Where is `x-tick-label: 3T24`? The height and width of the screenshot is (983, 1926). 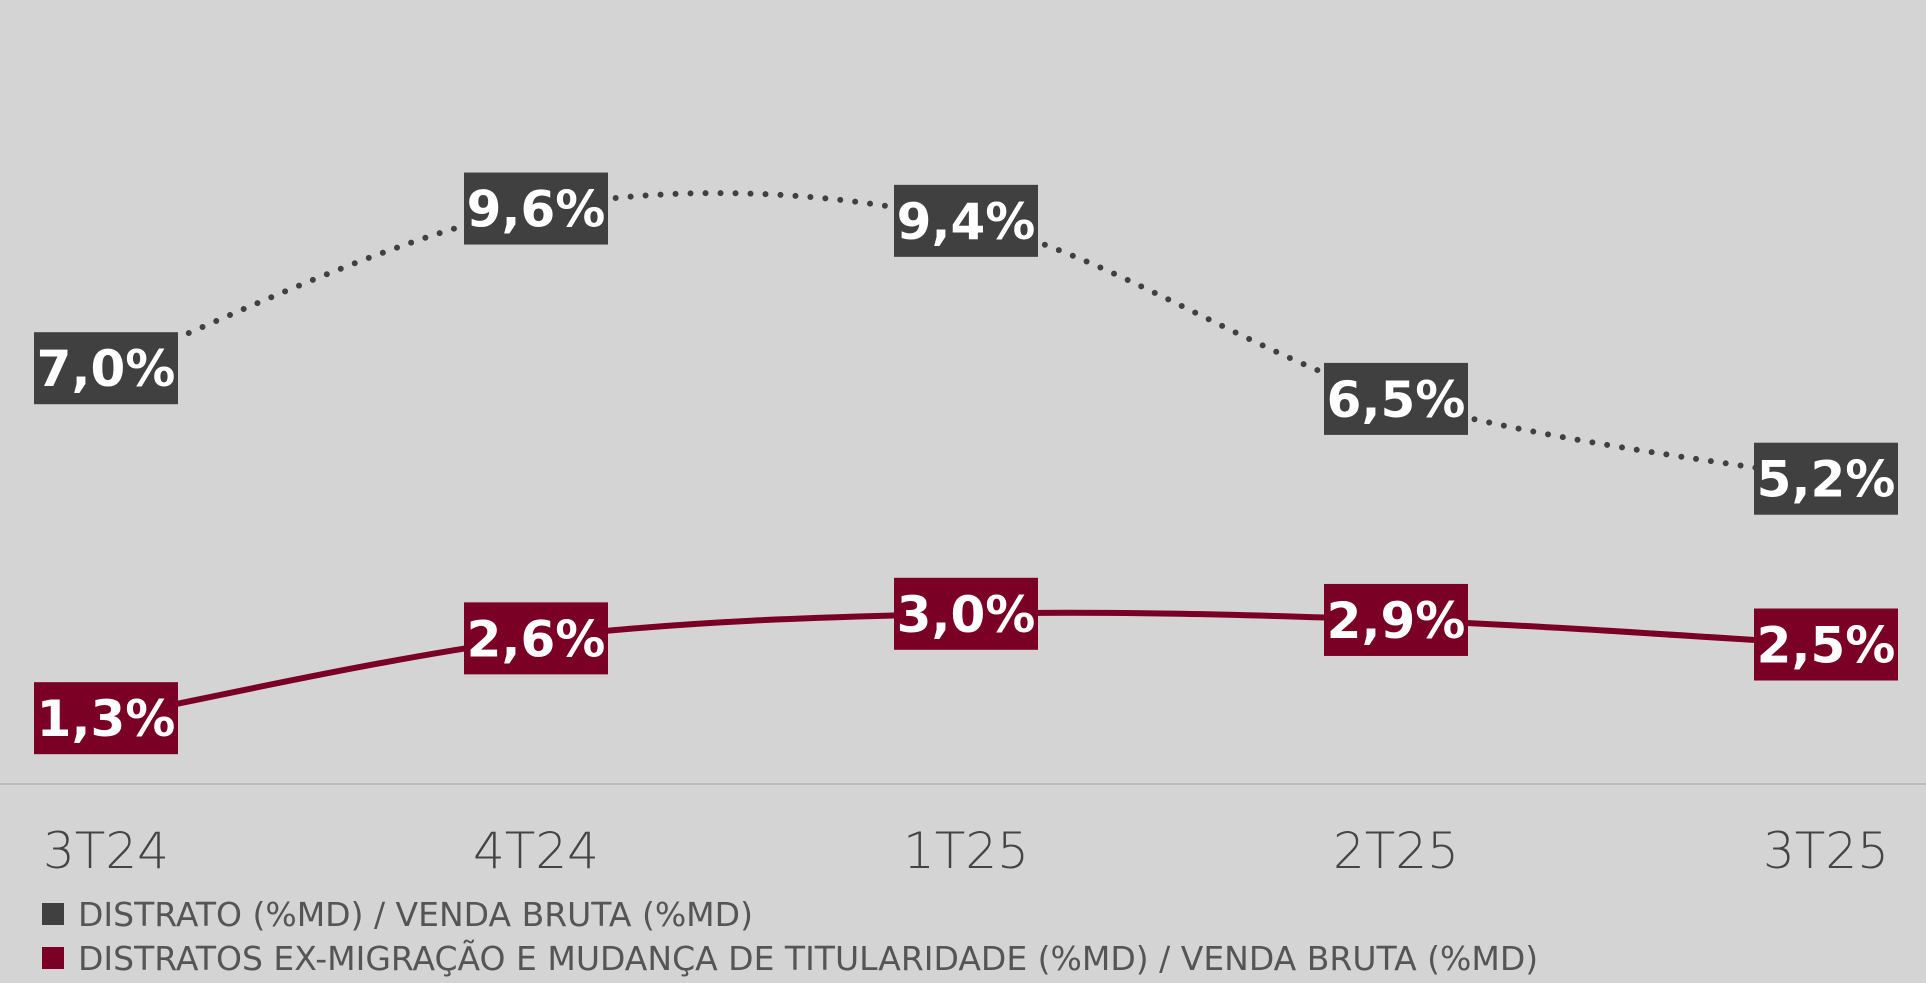 x-tick-label: 3T24 is located at coordinates (106, 851).